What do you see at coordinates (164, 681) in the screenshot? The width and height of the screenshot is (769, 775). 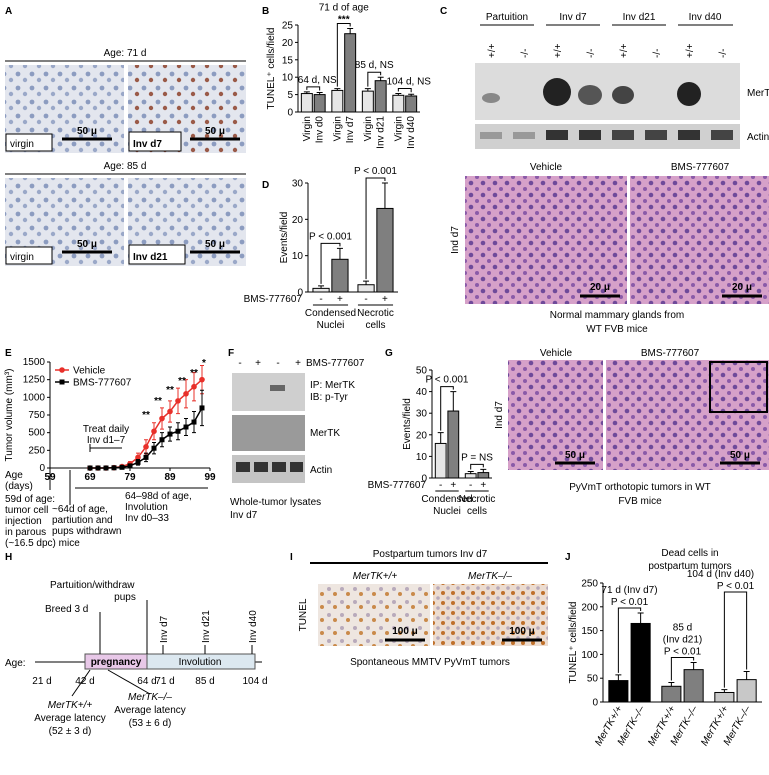 I see `label: 71 d` at bounding box center [164, 681].